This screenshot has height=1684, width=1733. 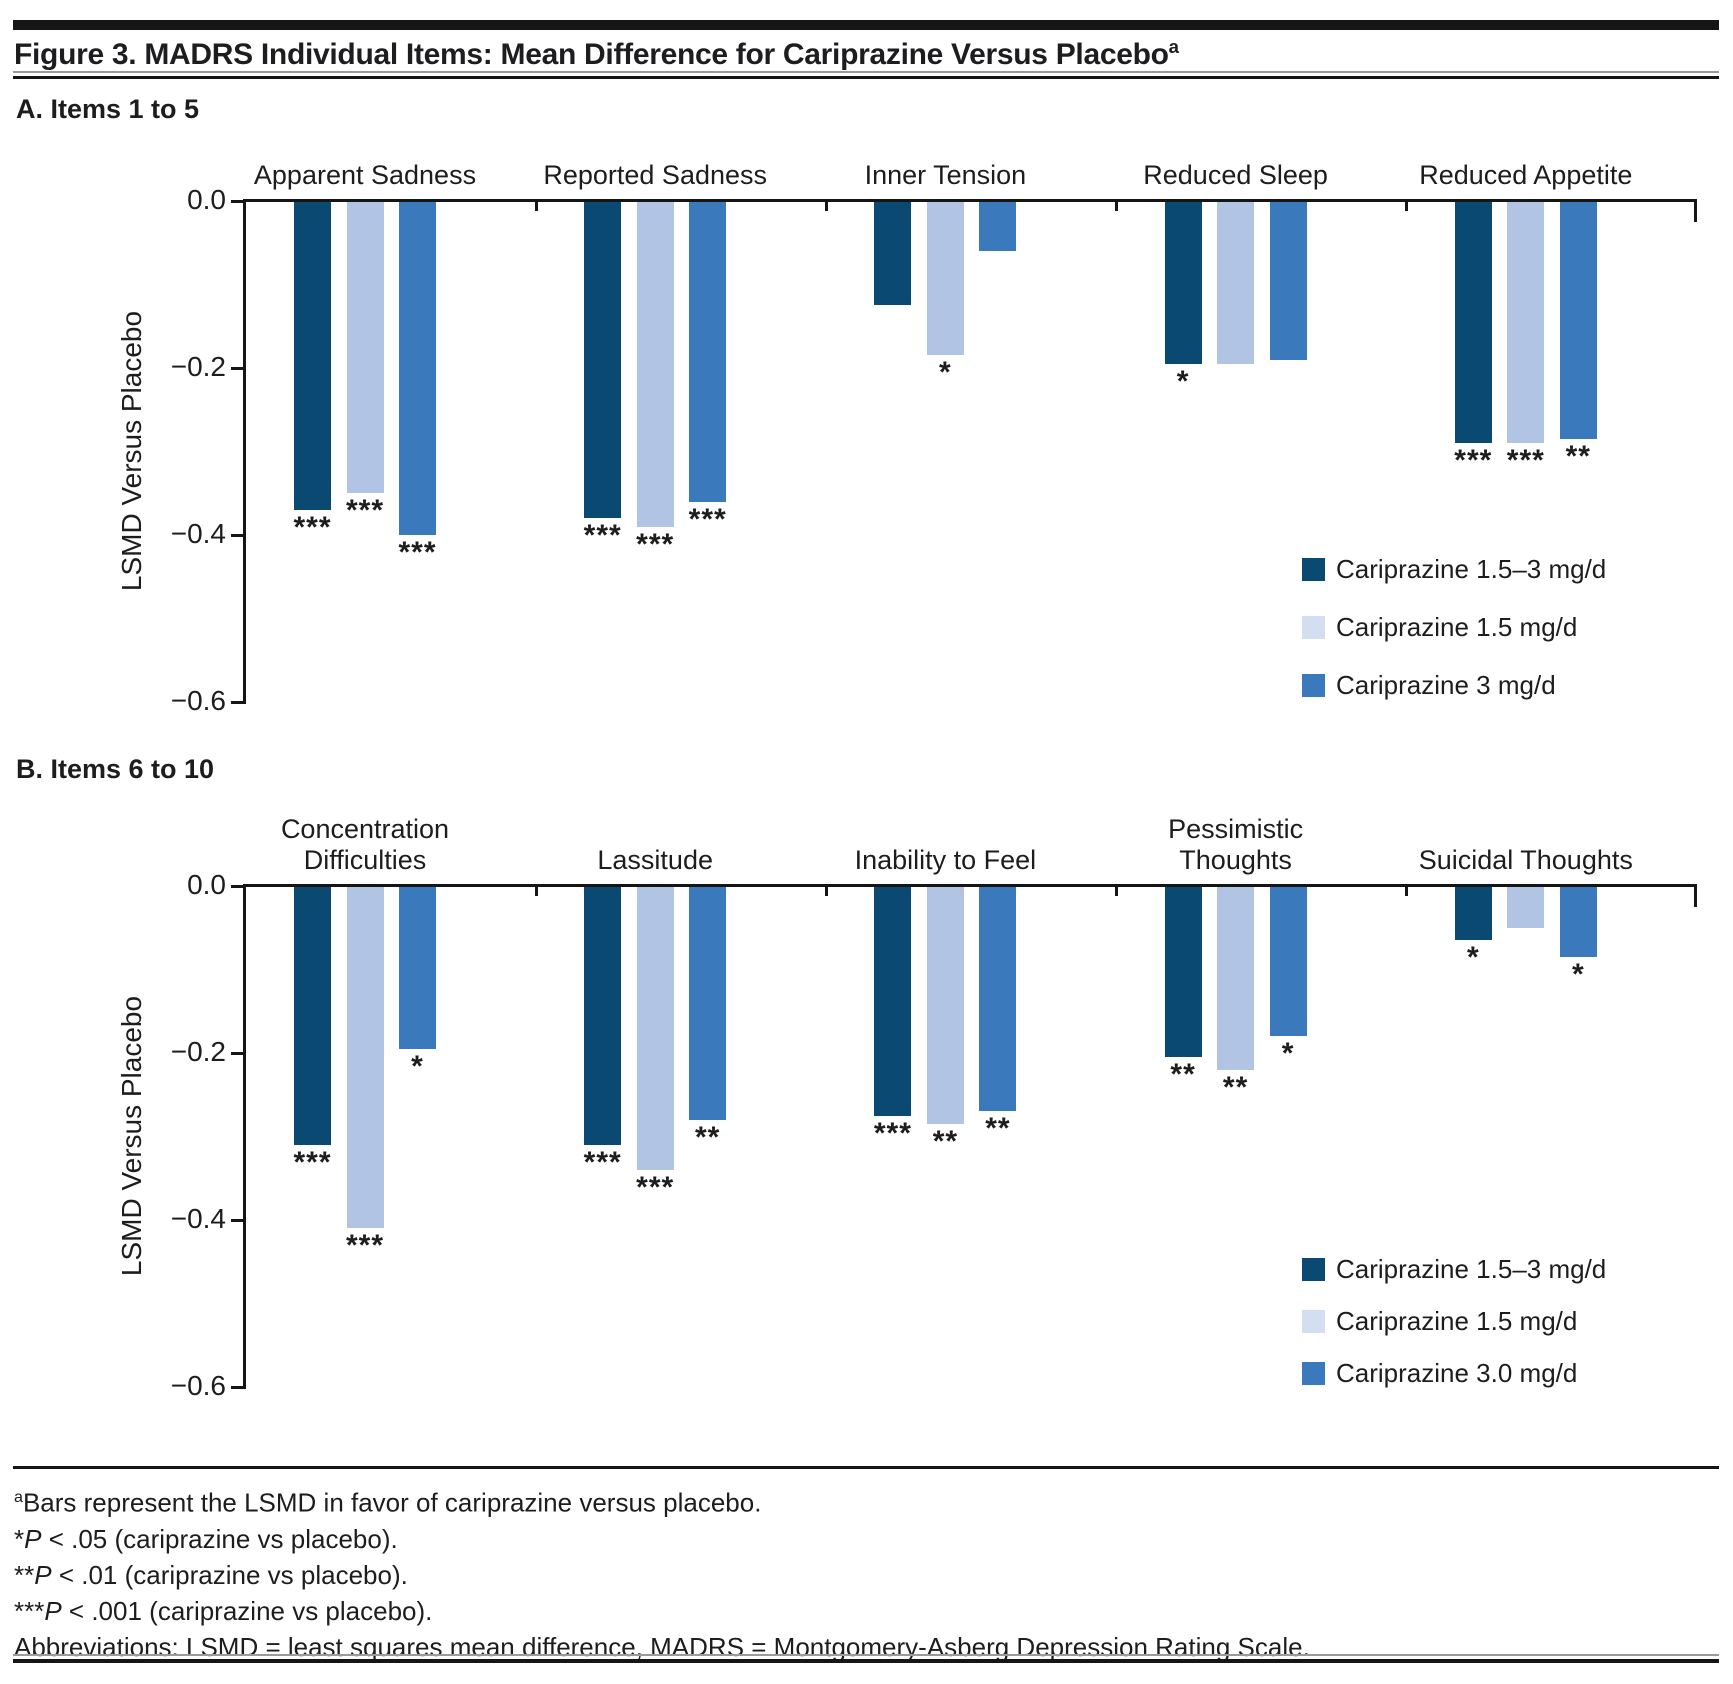 I want to click on sig-marker-b-4-3: *, so click(x=1288, y=1053).